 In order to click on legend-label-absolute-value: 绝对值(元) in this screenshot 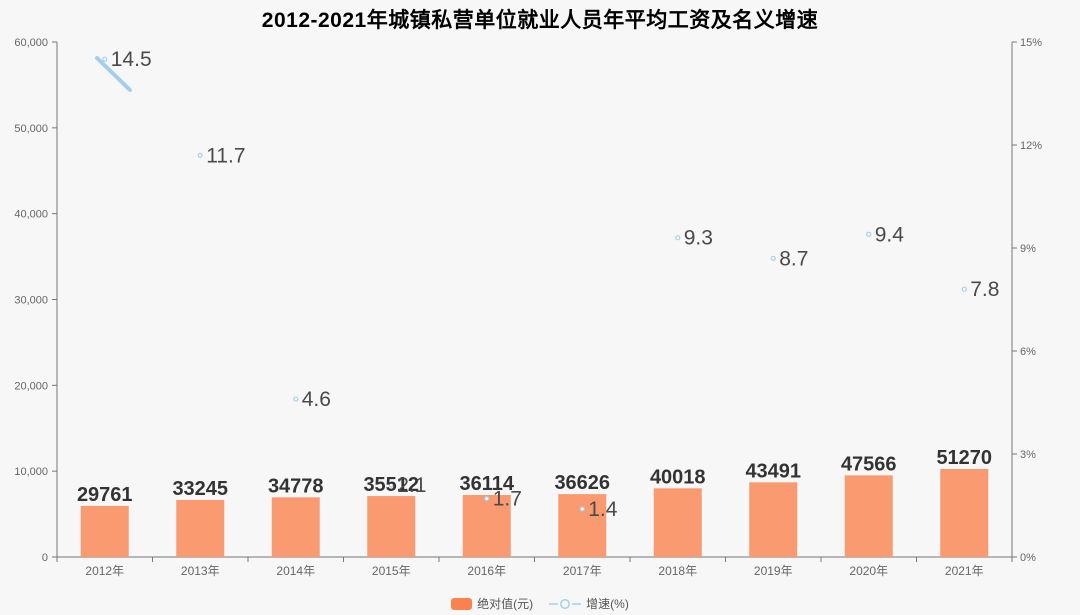, I will do `click(505, 604)`.